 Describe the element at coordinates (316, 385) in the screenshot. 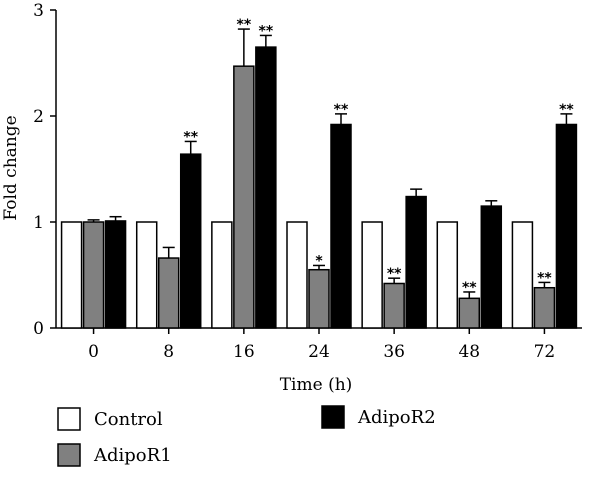

I see `x-axis-title: Time (h)` at that location.